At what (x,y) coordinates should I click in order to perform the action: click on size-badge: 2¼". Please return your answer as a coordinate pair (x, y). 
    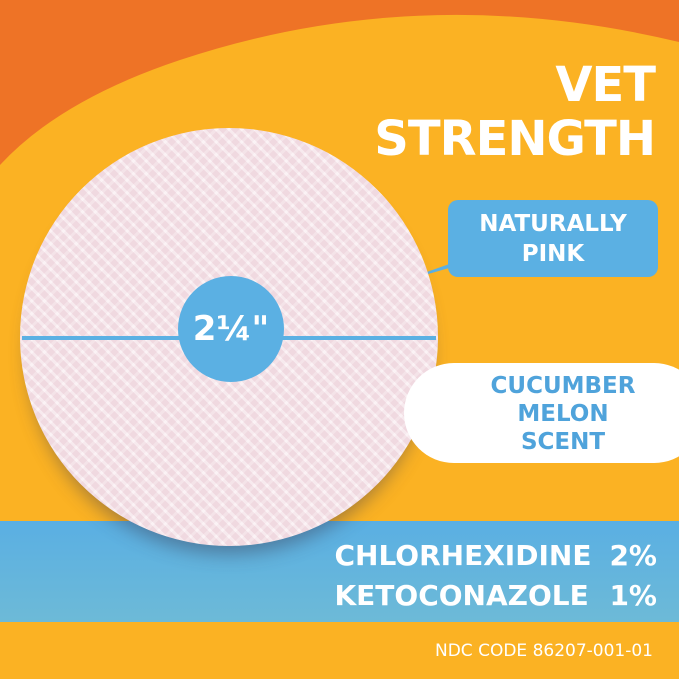
    Looking at the image, I should click on (231, 329).